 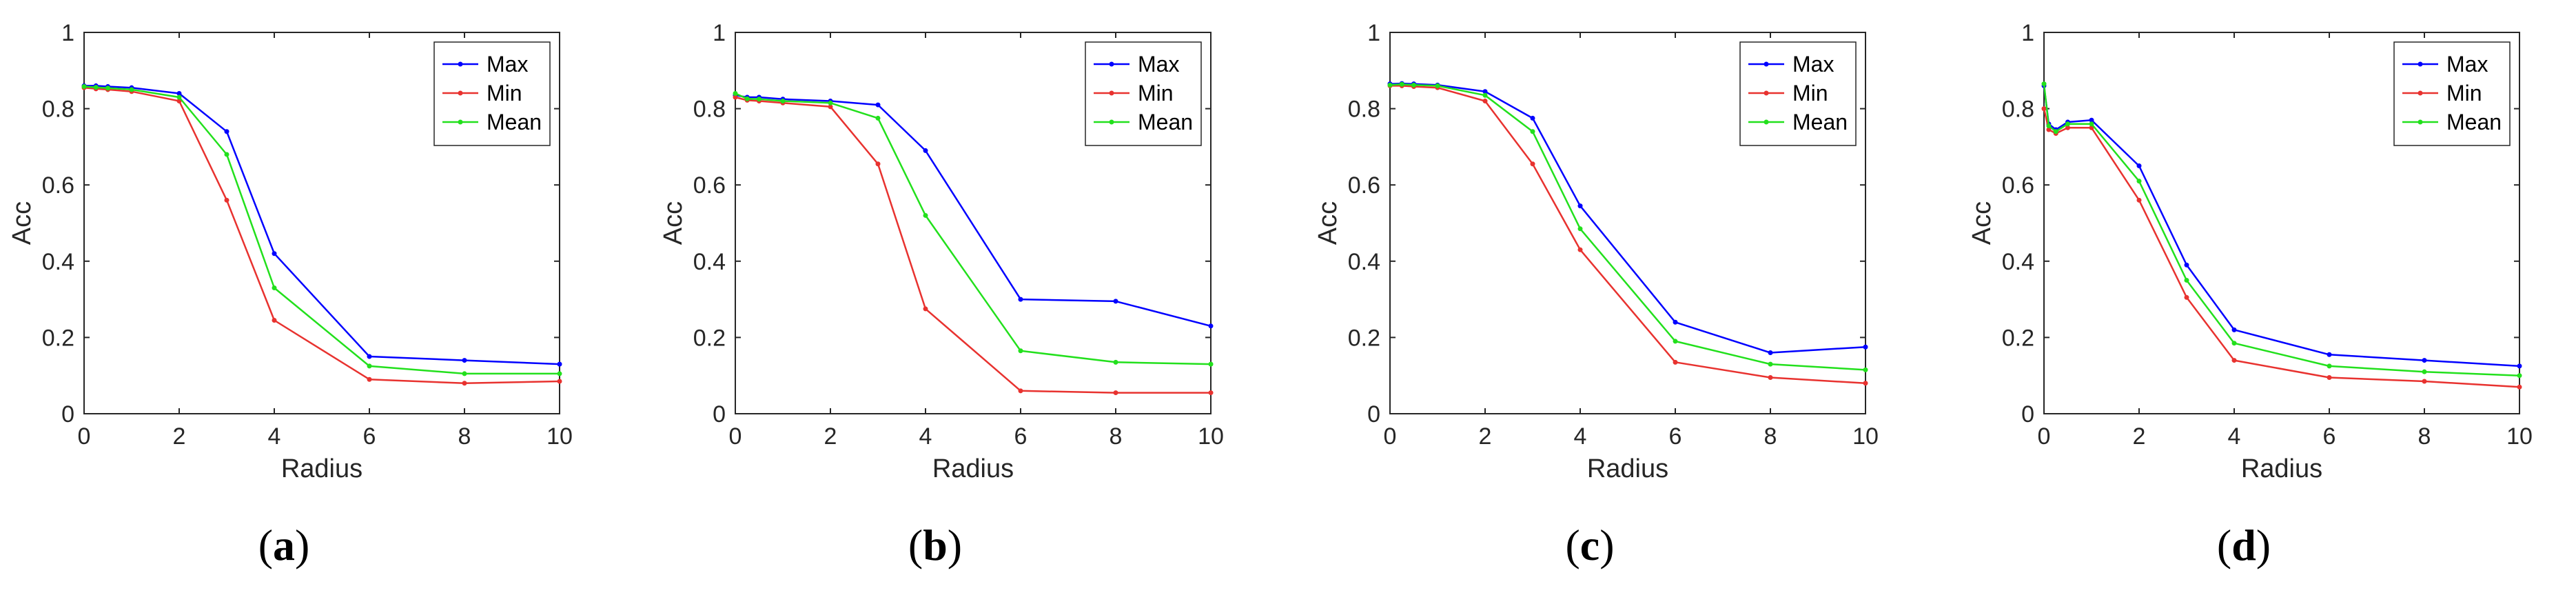 I want to click on x-tick-label: 8, so click(x=1770, y=436).